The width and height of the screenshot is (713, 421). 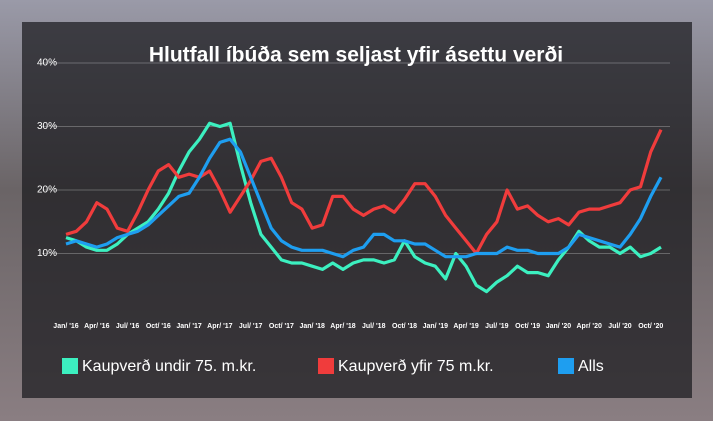 I want to click on y-tick-label: 30%, so click(x=47, y=126).